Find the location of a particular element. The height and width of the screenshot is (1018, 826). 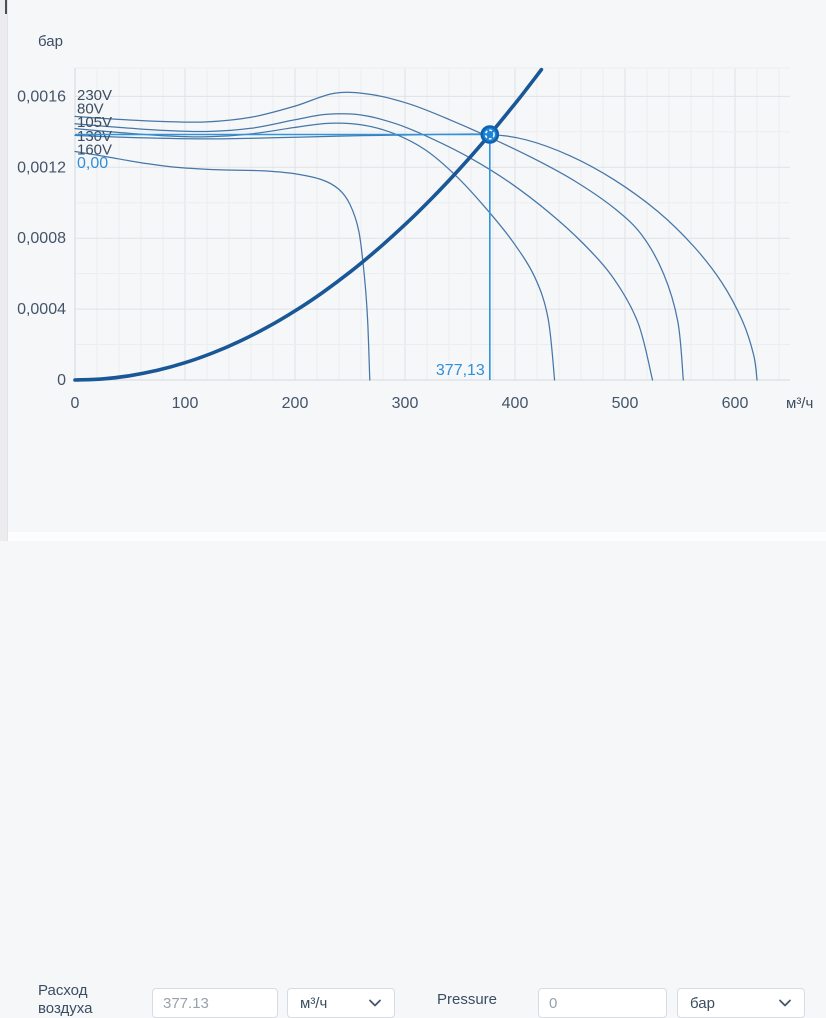

air-flow-input is located at coordinates (215, 1003).